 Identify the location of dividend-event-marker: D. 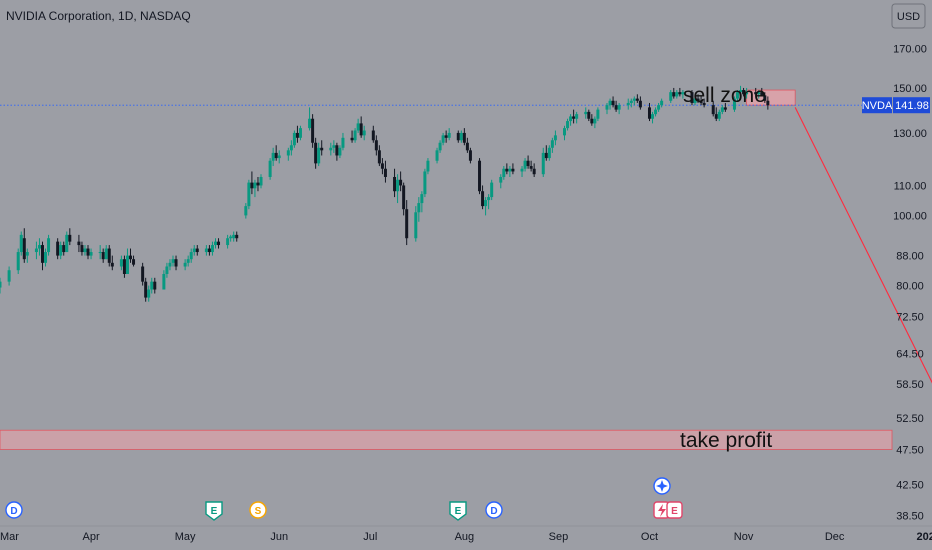
(494, 510).